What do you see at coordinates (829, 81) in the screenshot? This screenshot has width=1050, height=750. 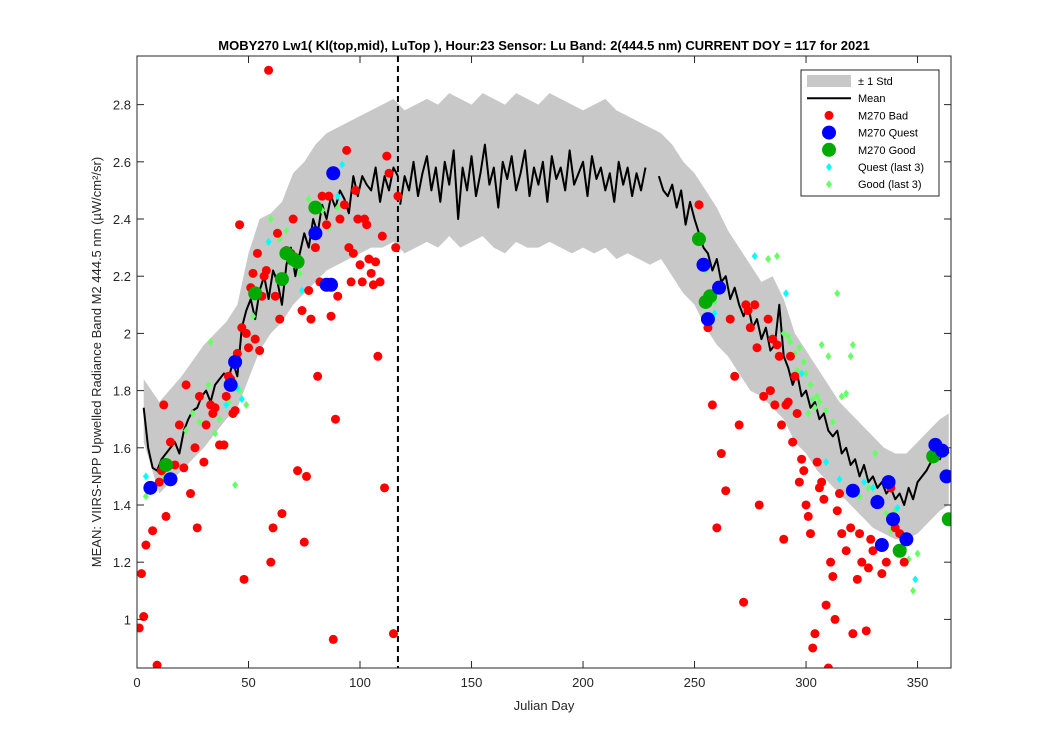 I see `legend-swatch-std` at bounding box center [829, 81].